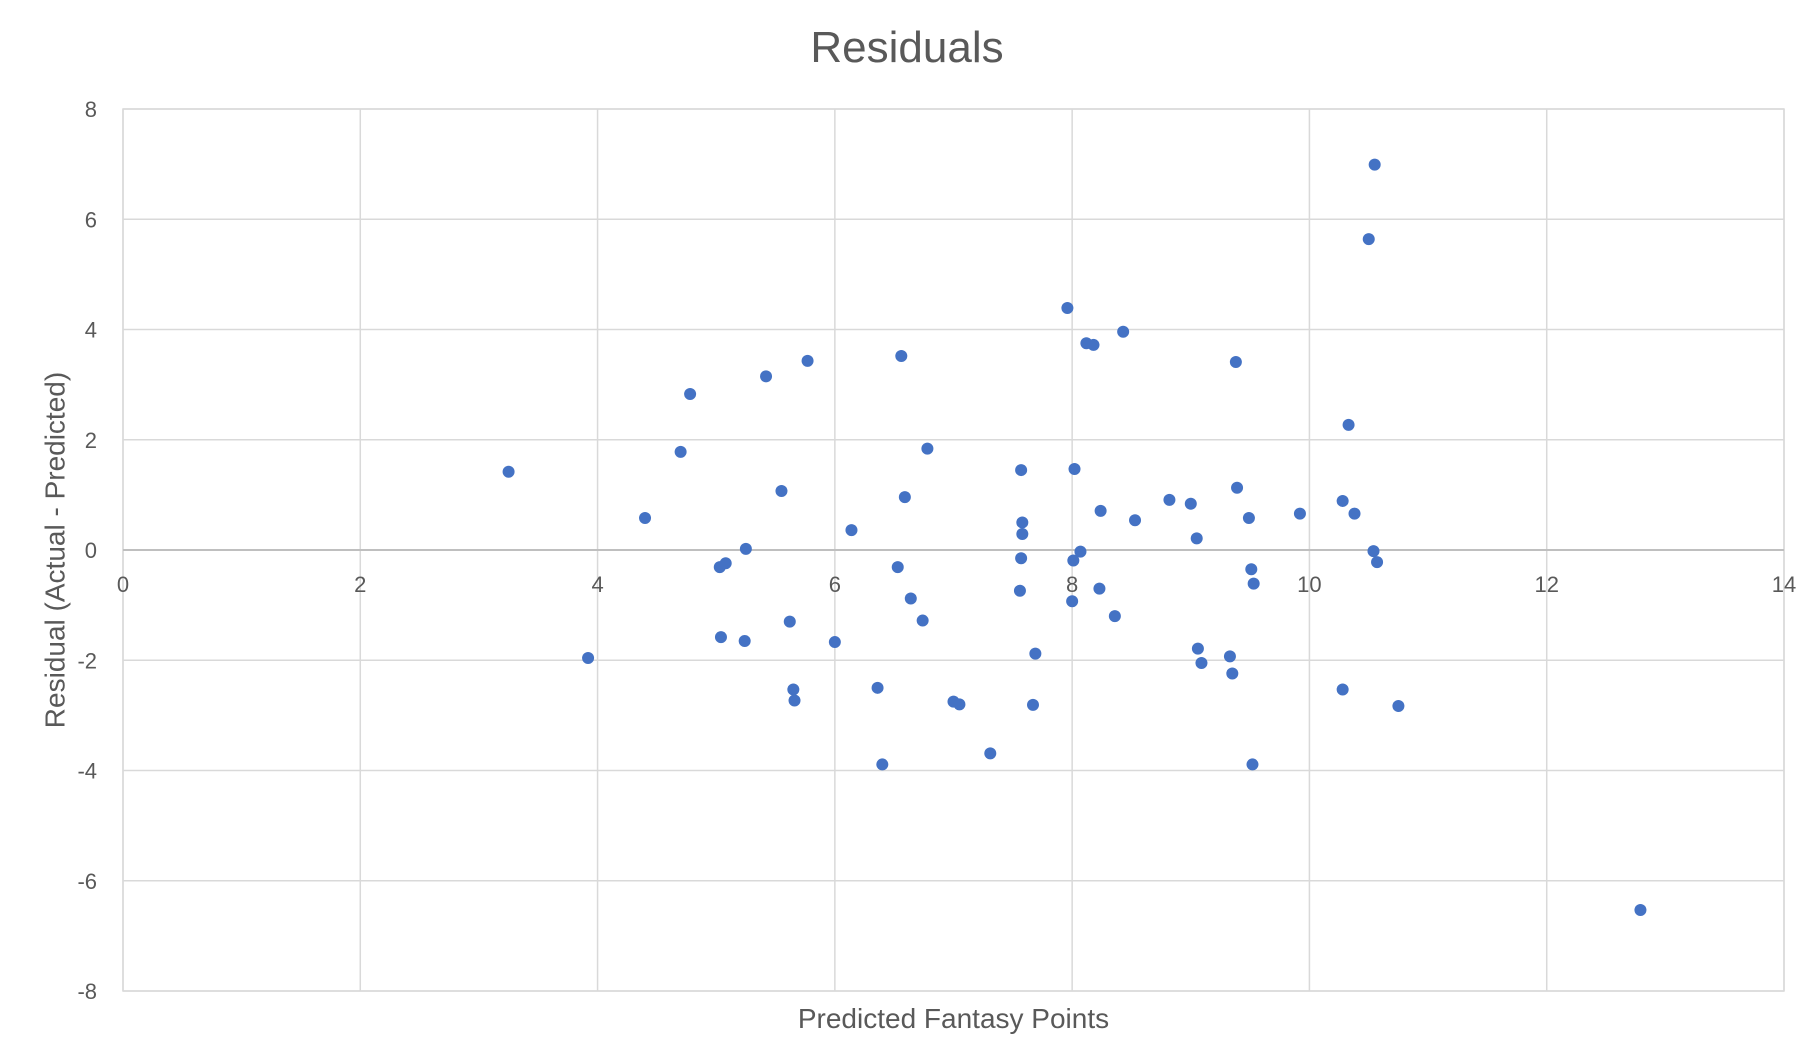  I want to click on x-tick-label: 10, so click(1309, 584).